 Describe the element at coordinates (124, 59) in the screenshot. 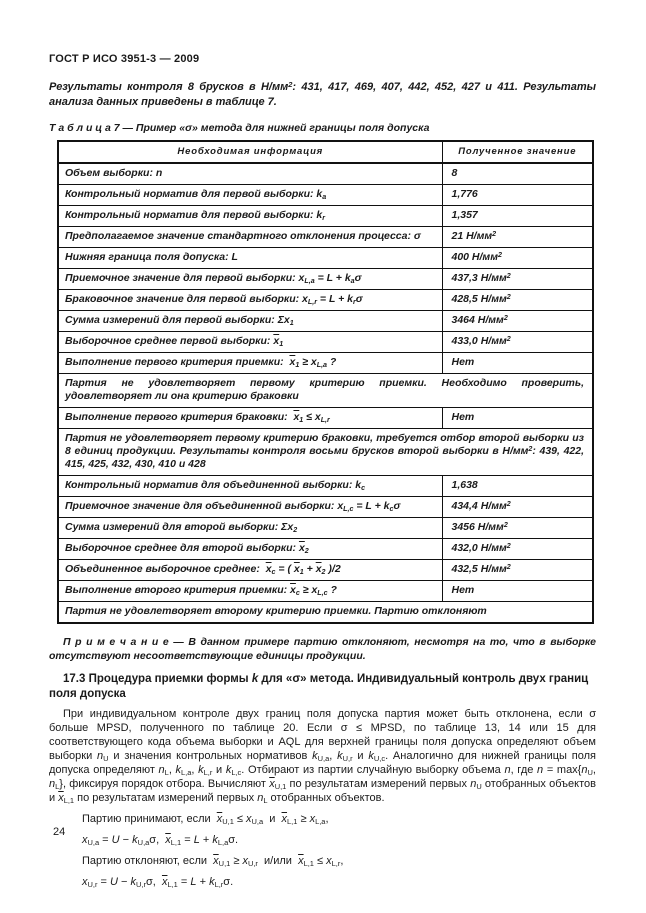

I see `doc-header: ГОСТ Р ИСО 3951-3 — 2009` at that location.